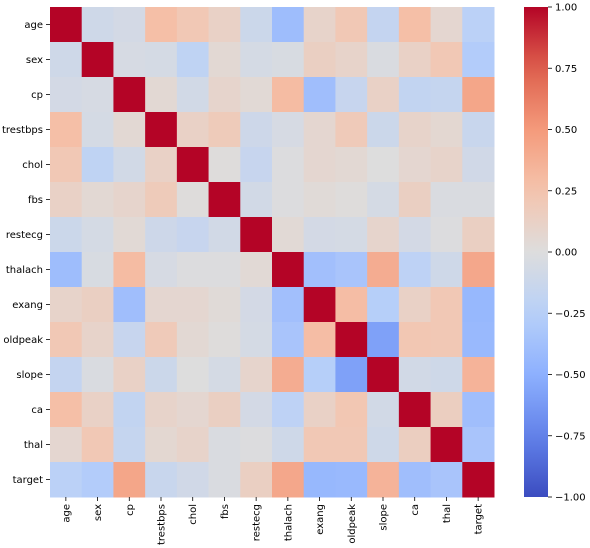 This screenshot has width=590, height=548. I want to click on heatmap-cell-chol-fbs, so click(224, 165).